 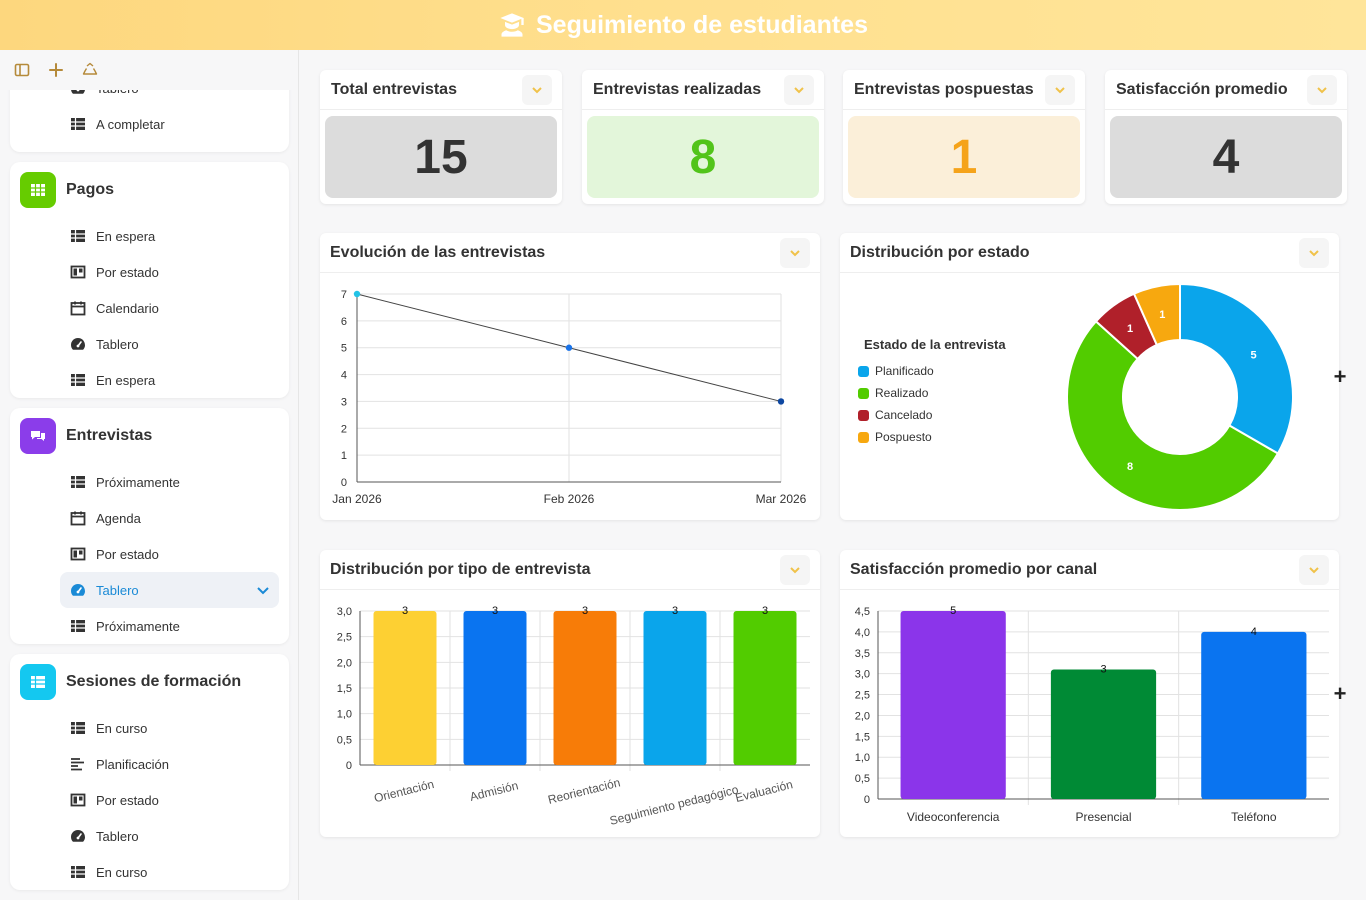 I want to click on kpi-total-entrevistas: Total entrevistas 15, so click(x=441, y=137).